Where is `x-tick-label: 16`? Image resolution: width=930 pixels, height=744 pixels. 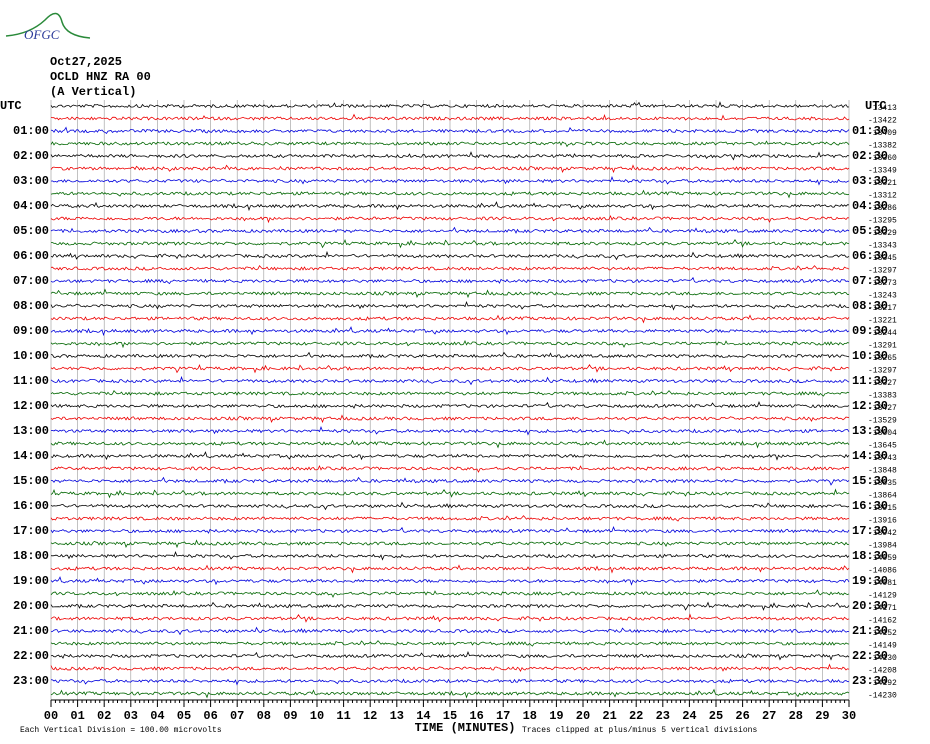 x-tick-label: 16 is located at coordinates (476, 716).